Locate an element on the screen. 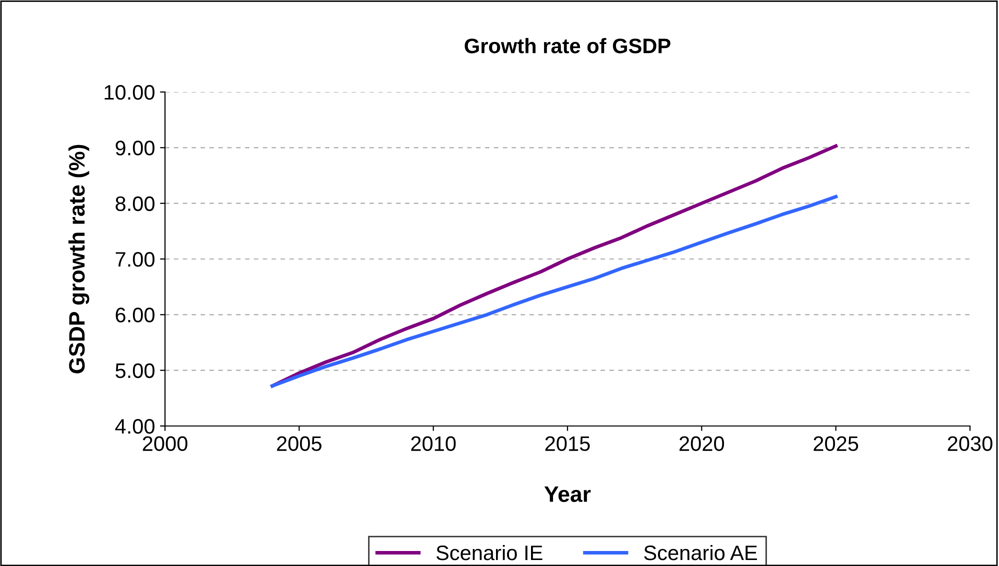  x-tick-label: 2030 is located at coordinates (970, 444).